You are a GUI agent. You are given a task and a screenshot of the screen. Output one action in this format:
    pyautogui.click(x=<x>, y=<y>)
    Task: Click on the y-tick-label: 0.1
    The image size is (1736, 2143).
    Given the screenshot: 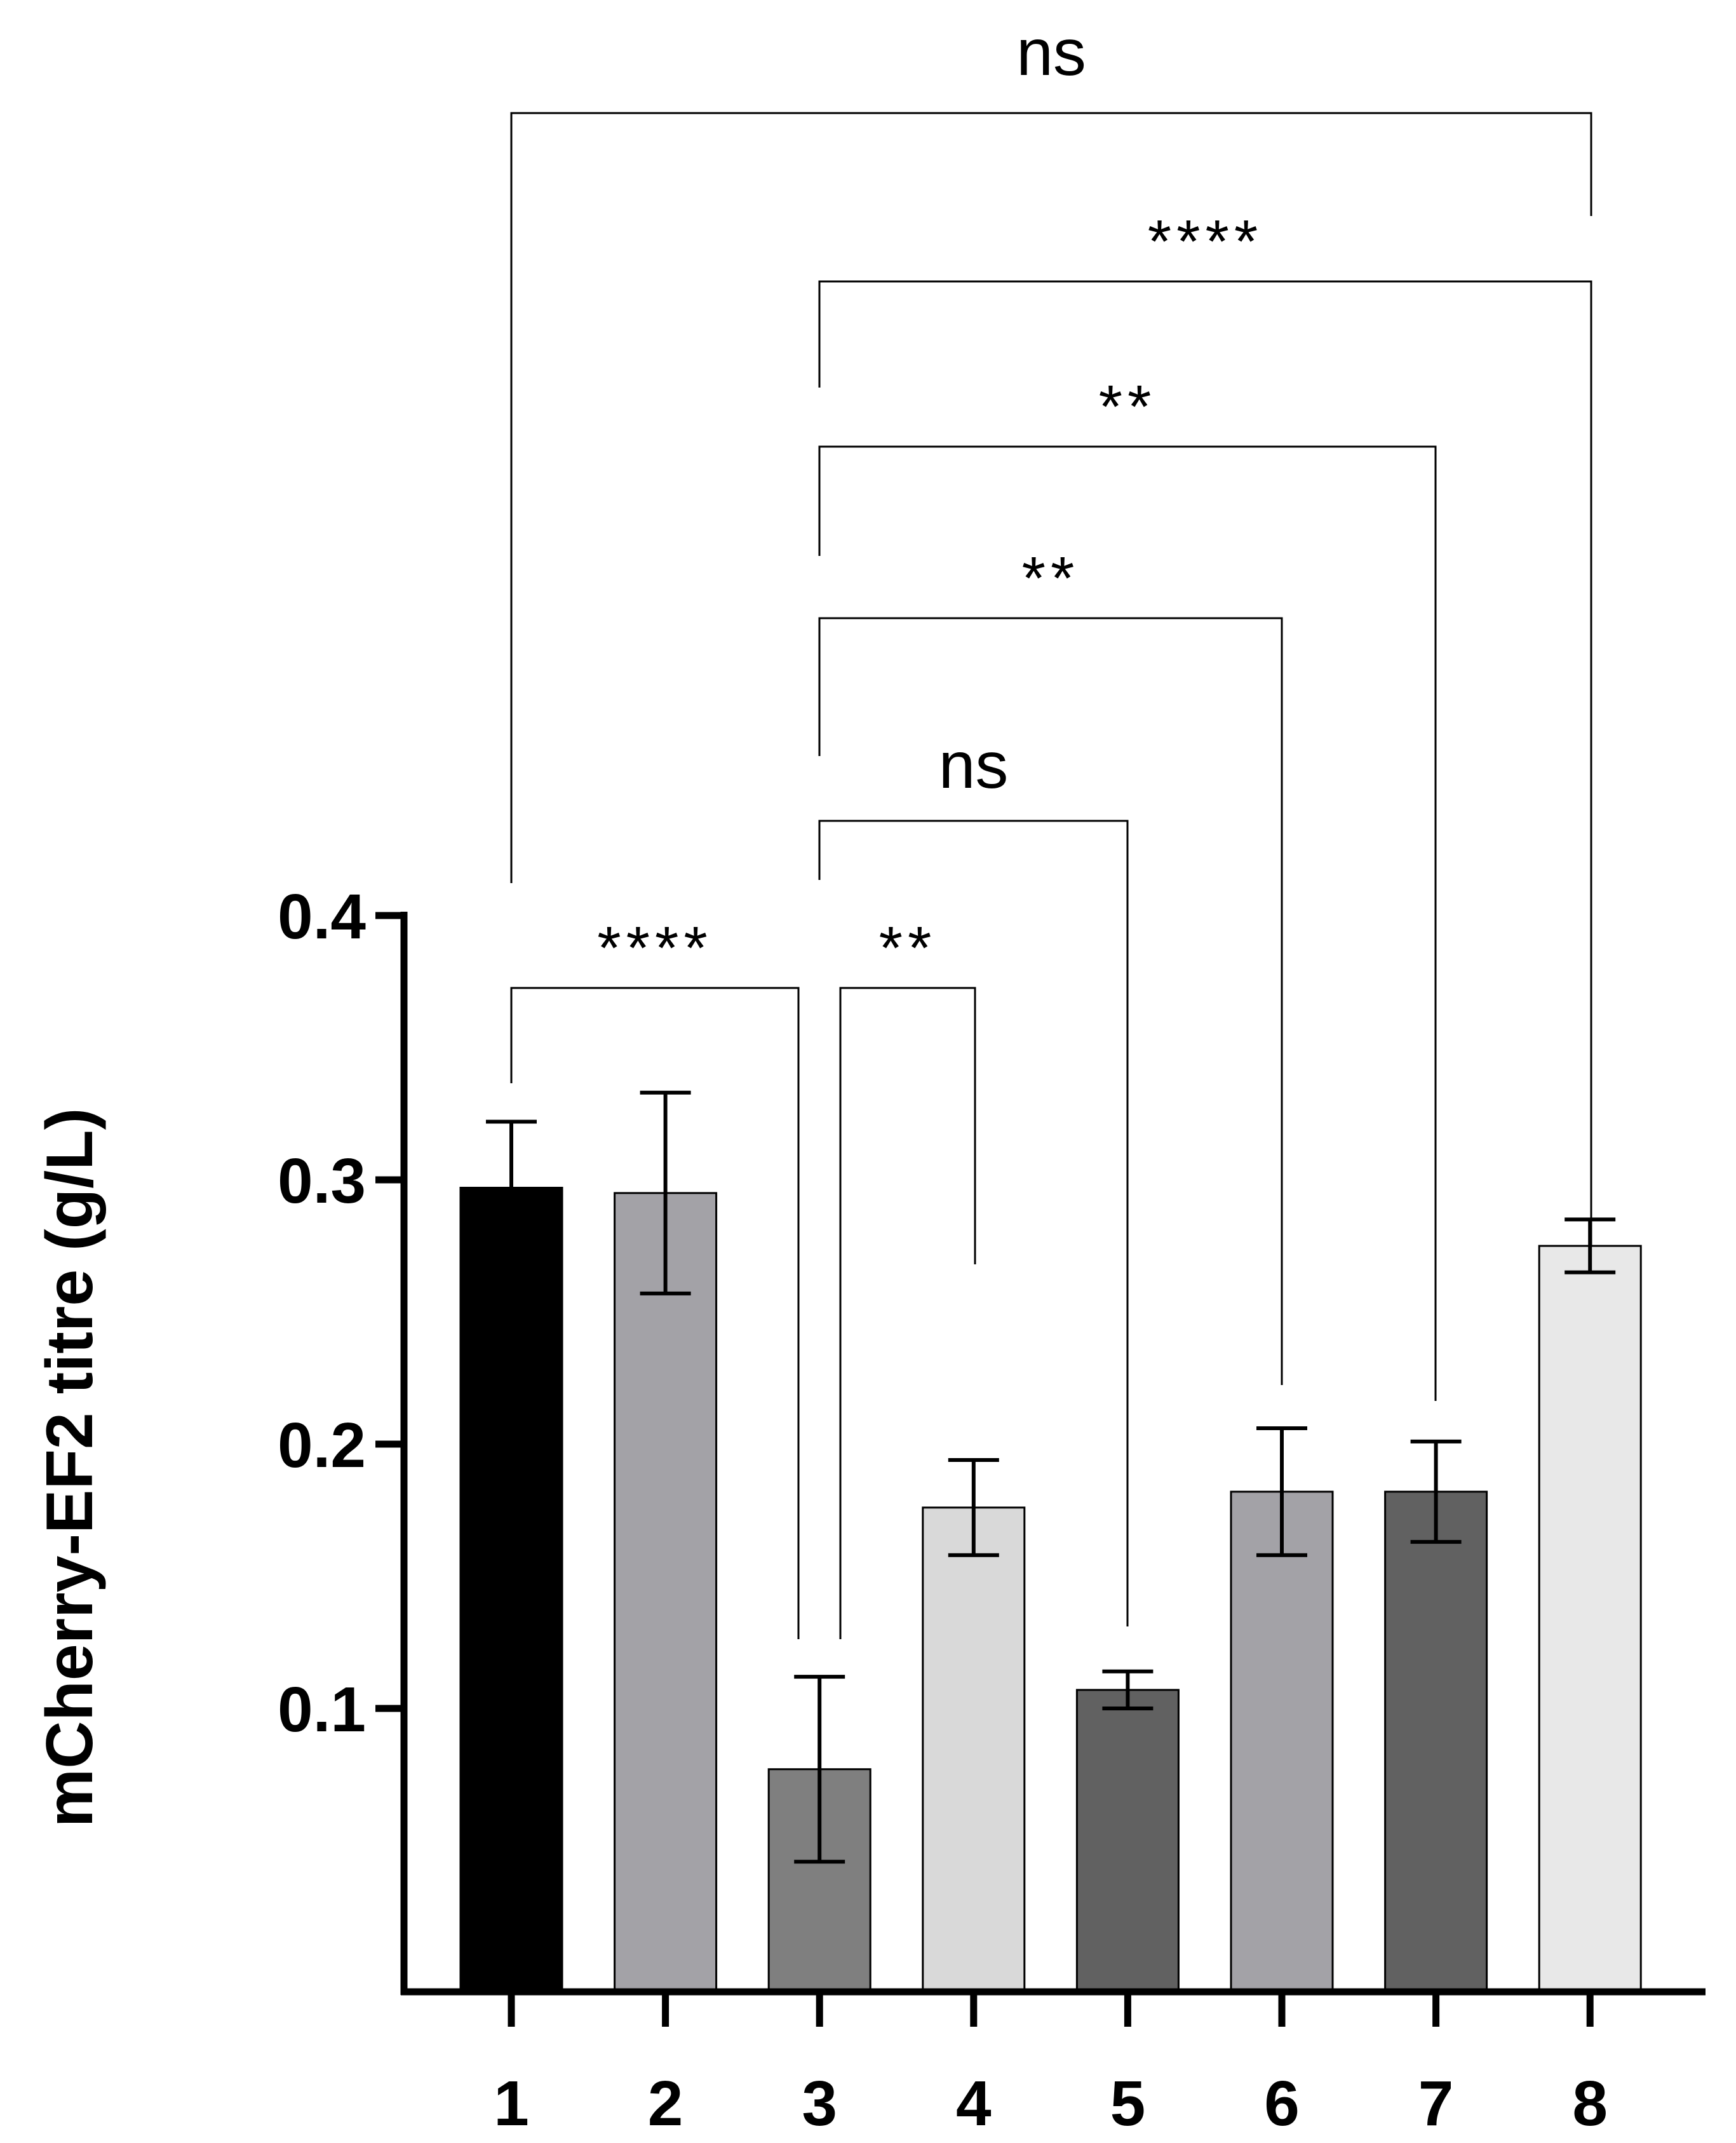 What is the action you would take?
    pyautogui.click(x=322, y=1709)
    